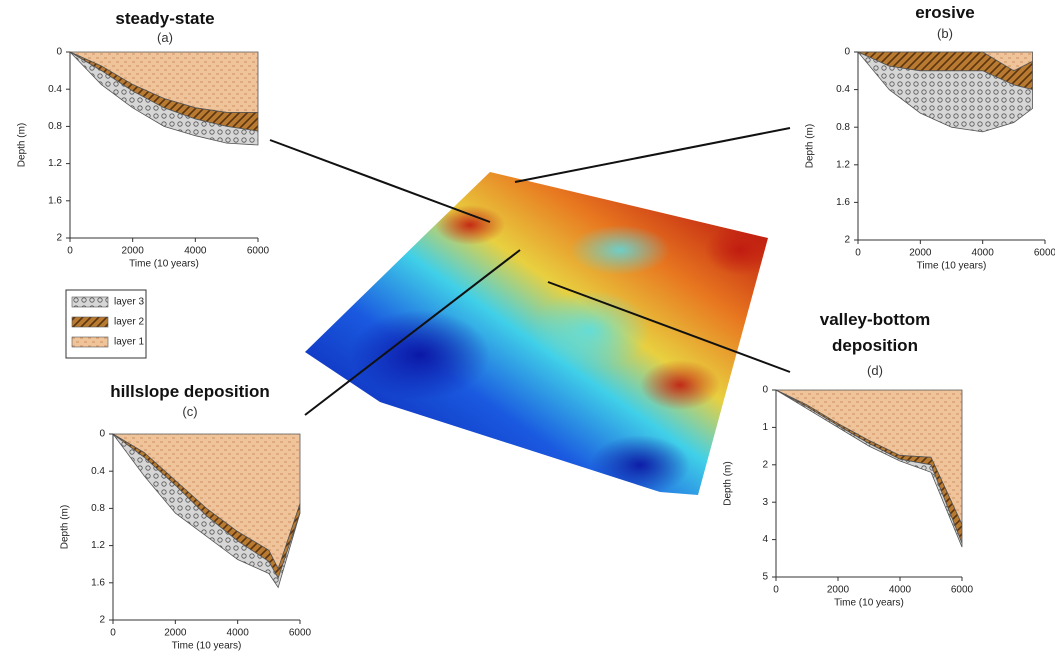 The image size is (1055, 671). Describe the element at coordinates (165, 37) in the screenshot. I see `chart-subtitle: (a)` at that location.